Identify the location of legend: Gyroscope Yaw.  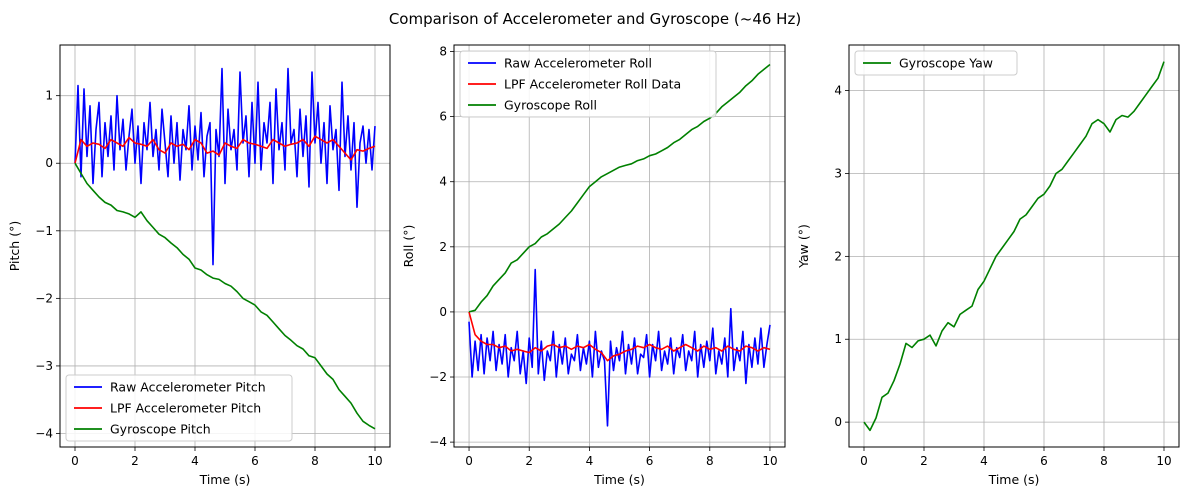
(936, 63).